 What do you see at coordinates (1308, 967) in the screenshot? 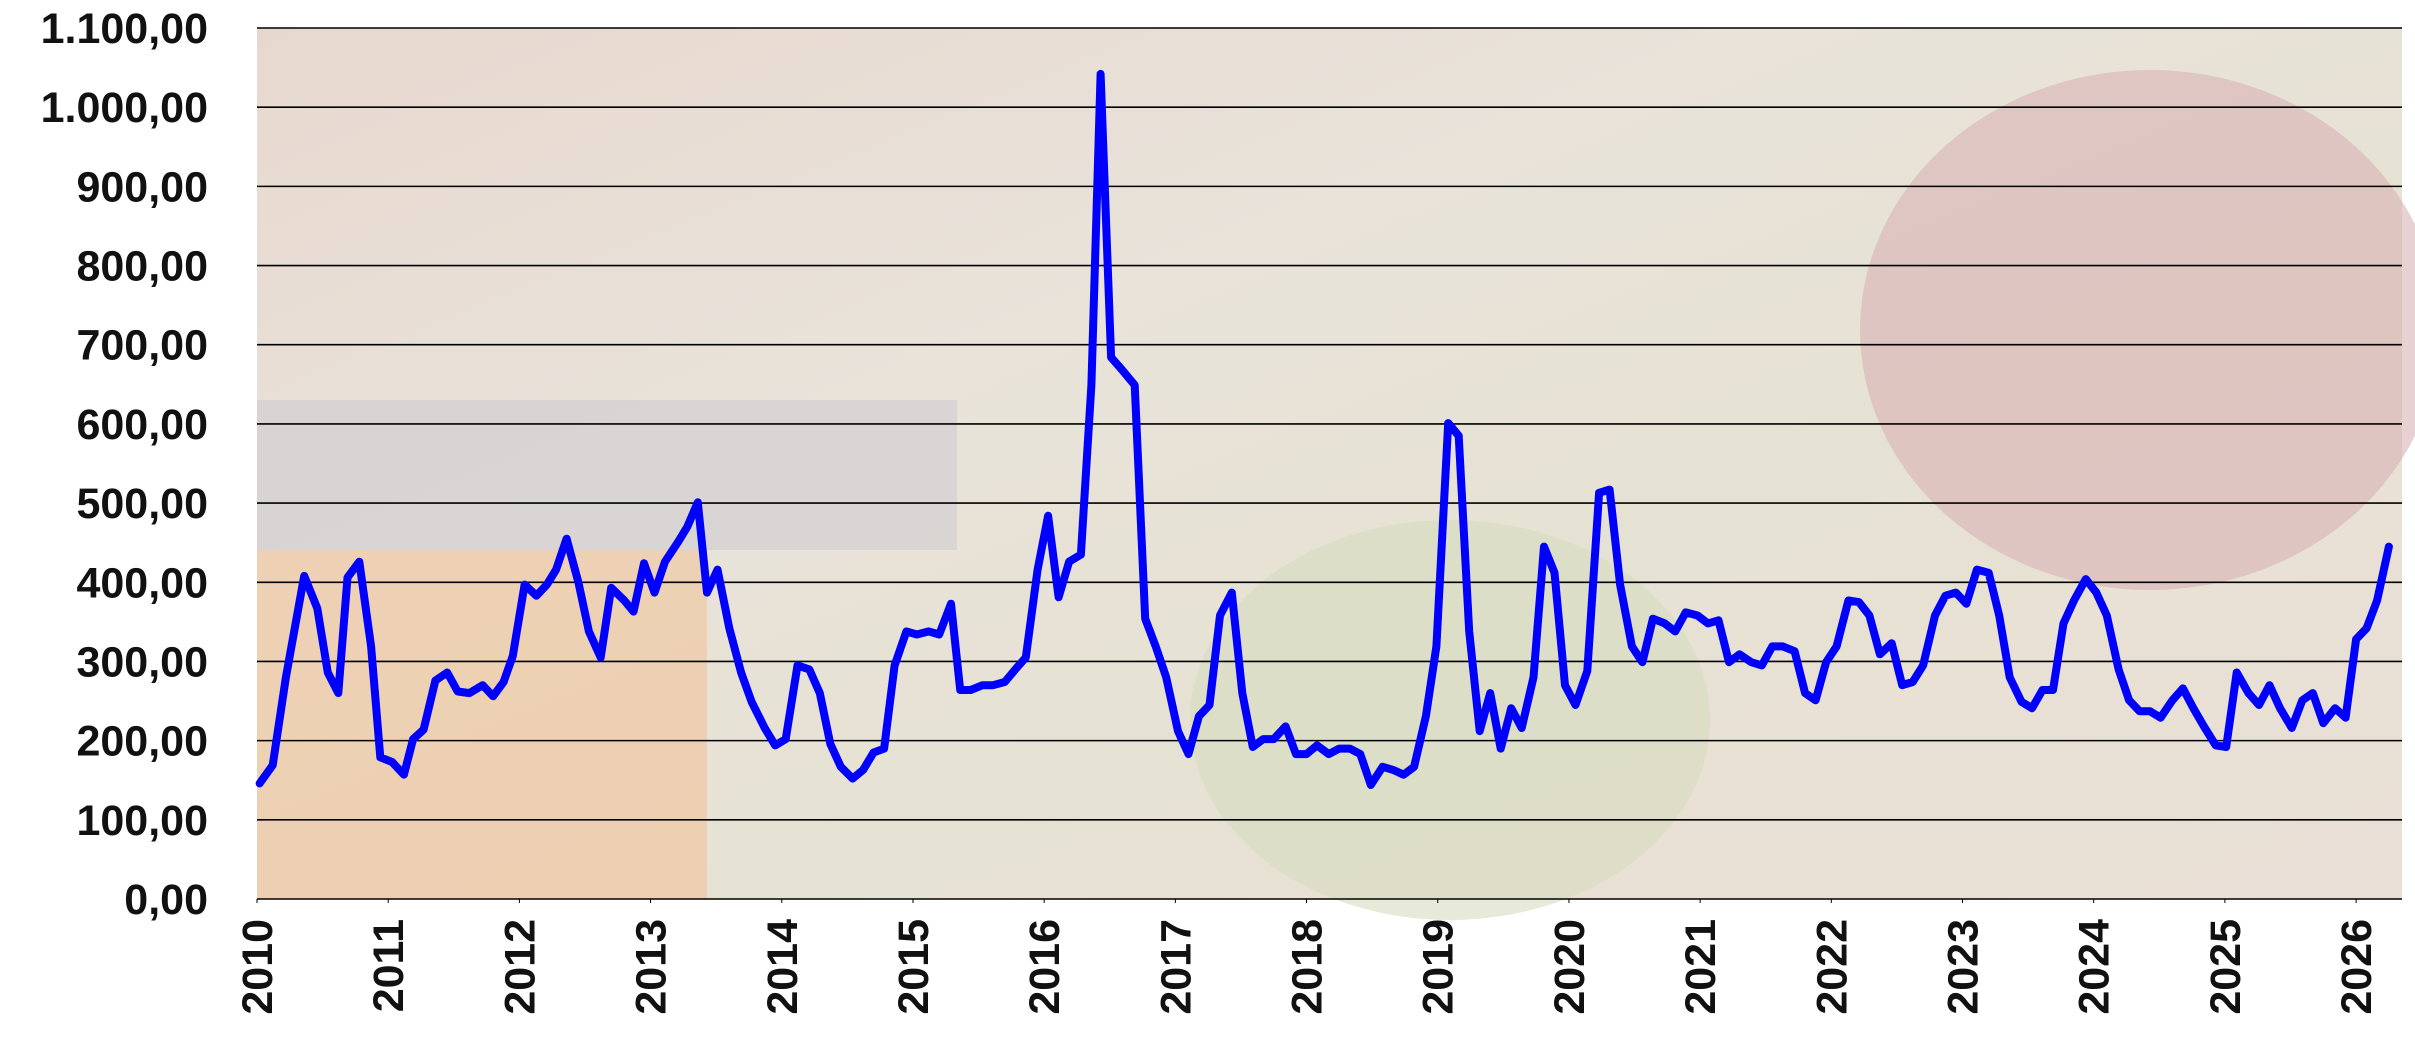
I see `x-tick-label: 2018` at bounding box center [1308, 967].